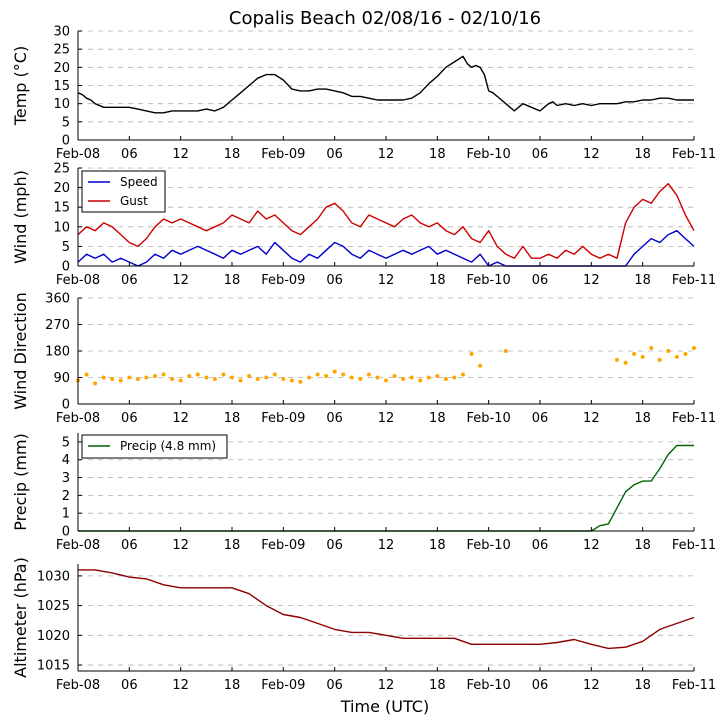 The image size is (726, 725). I want to click on x-tick-label-2-0: Feb-08, so click(78, 280).